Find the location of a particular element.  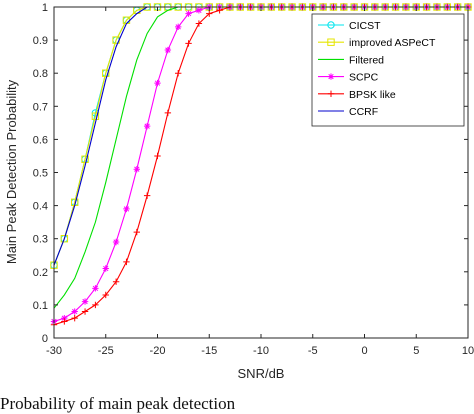

y-tick-label: 0.2 is located at coordinates (40, 273).